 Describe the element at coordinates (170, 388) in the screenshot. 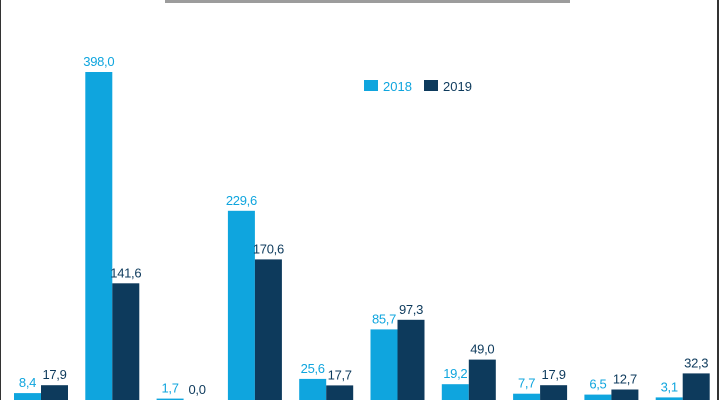

I see `value-label-2018-3: 1,7` at that location.